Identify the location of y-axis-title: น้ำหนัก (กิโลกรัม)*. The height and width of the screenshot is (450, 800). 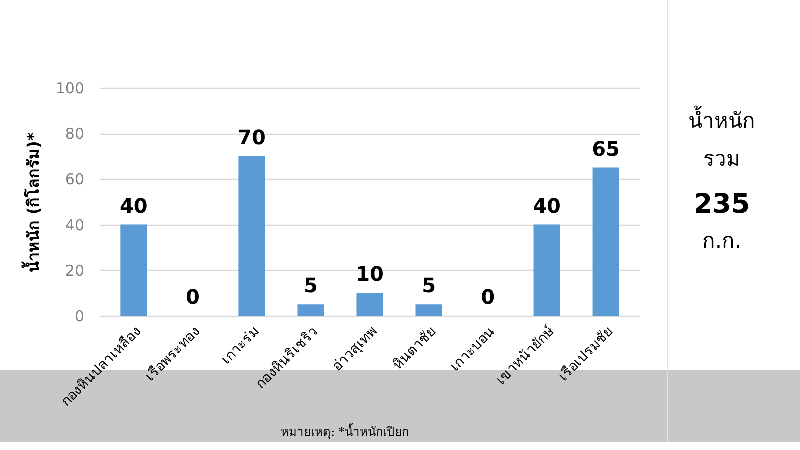
(31, 202).